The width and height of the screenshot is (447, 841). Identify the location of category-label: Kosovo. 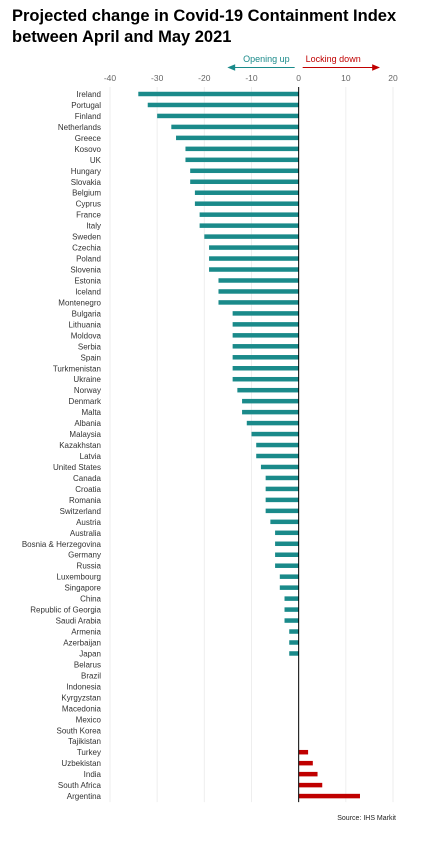
(87, 149).